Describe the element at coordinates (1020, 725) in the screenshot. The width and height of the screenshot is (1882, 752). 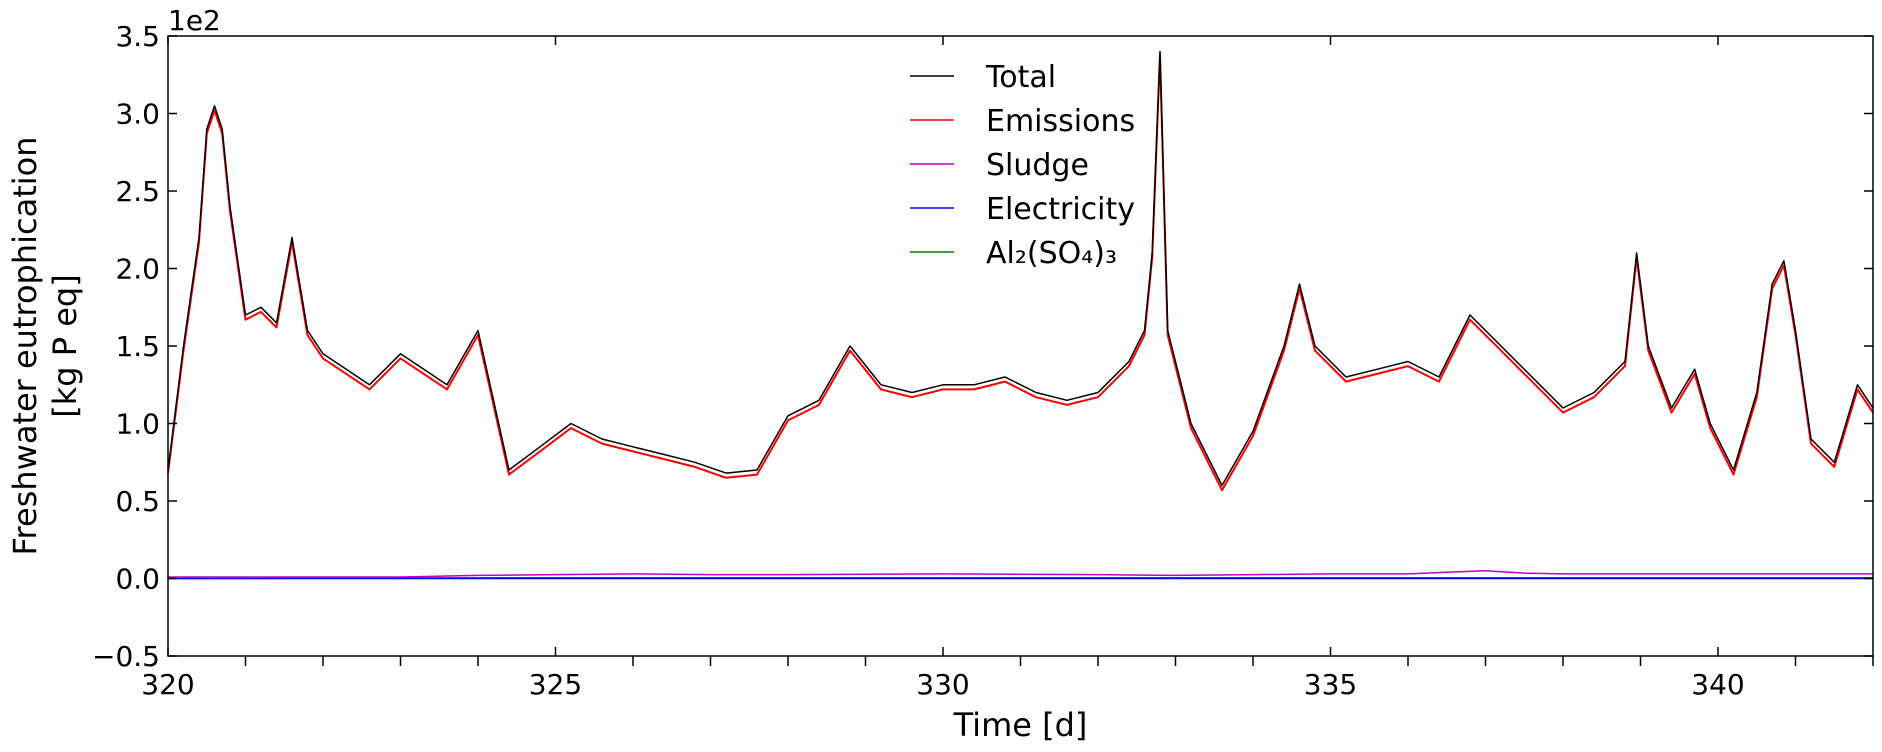
I see `x-axis-label: Time [d]` at that location.